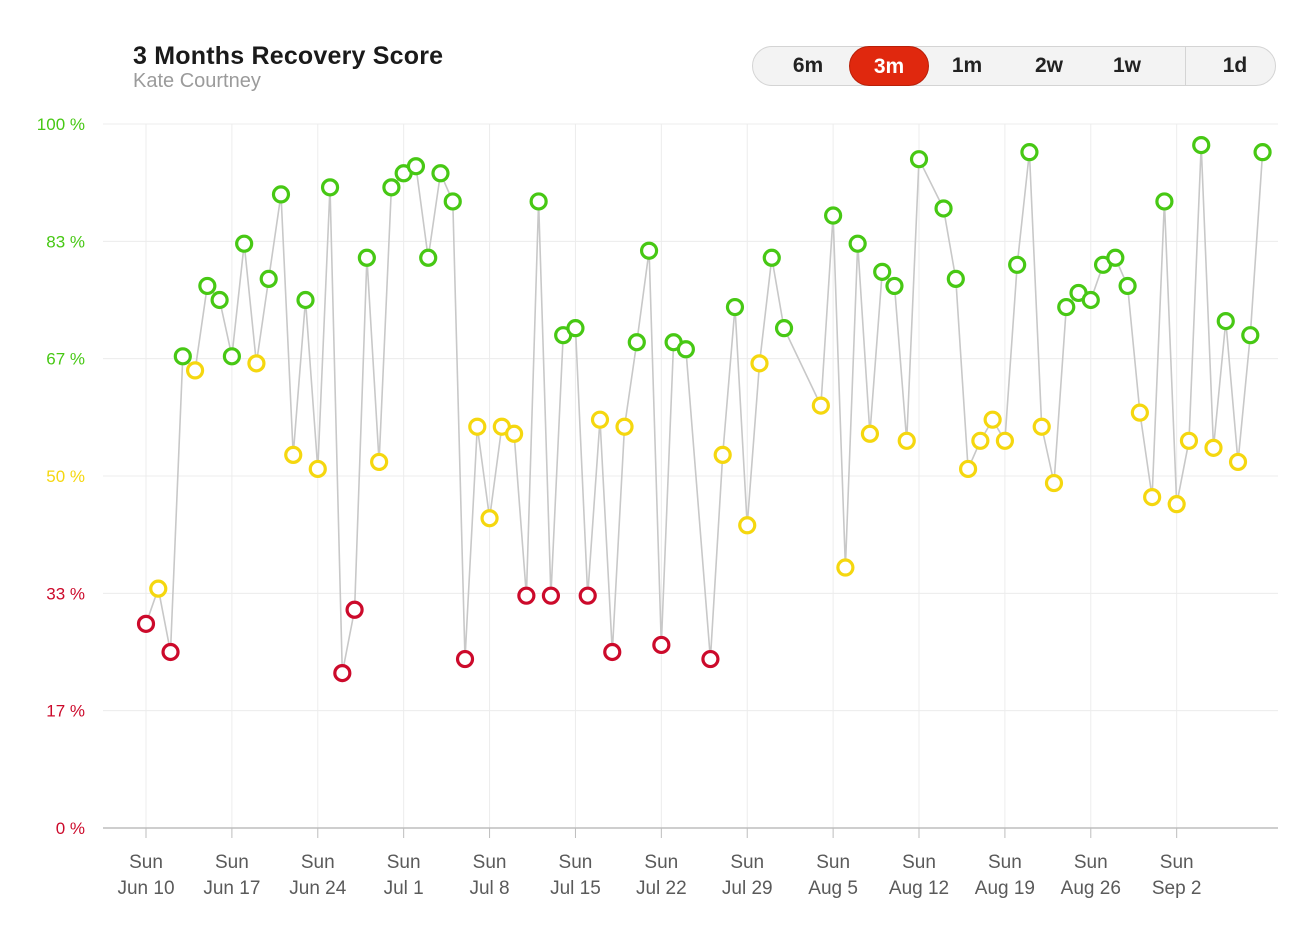  I want to click on y-tick-label: 0 %, so click(70, 828).